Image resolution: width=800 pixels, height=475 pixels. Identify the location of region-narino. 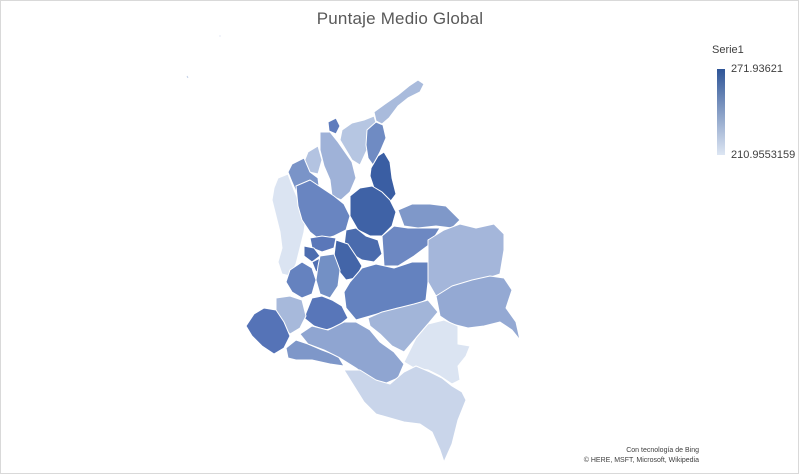
(268, 331).